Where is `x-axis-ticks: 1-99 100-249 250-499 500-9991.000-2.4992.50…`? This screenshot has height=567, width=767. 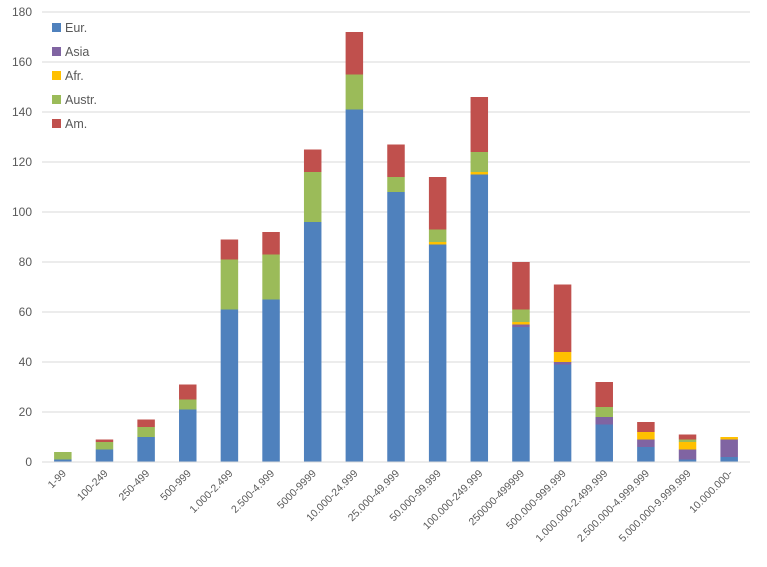 x-axis-ticks: 1-99 100-249 250-499 500-9991.000-2.4992.50… is located at coordinates (391, 505).